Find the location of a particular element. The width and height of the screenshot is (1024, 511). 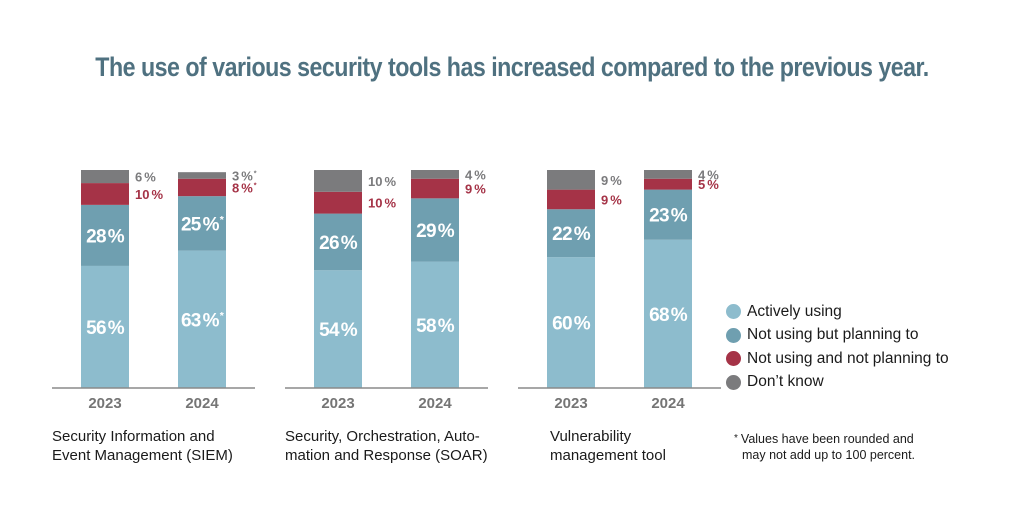

bar-segment-siem-2024-planning is located at coordinates (202, 223).